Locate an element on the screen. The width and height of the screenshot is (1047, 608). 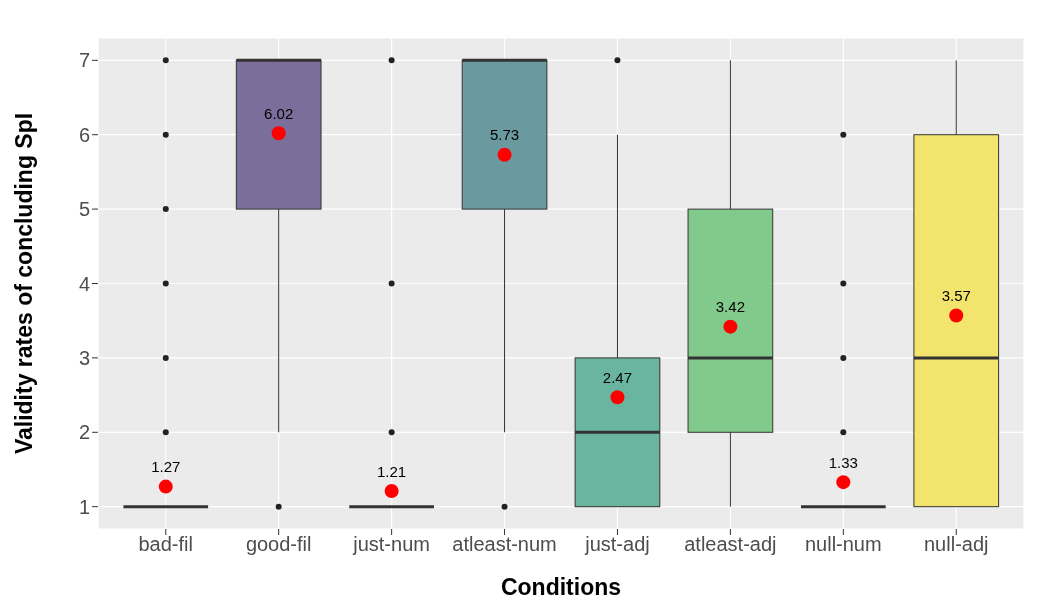
y-tick-label: 6 is located at coordinates (84, 134).